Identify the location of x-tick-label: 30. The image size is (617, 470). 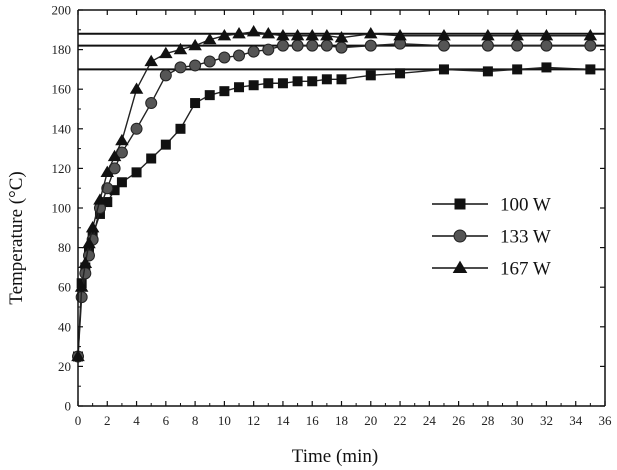
(517, 420).